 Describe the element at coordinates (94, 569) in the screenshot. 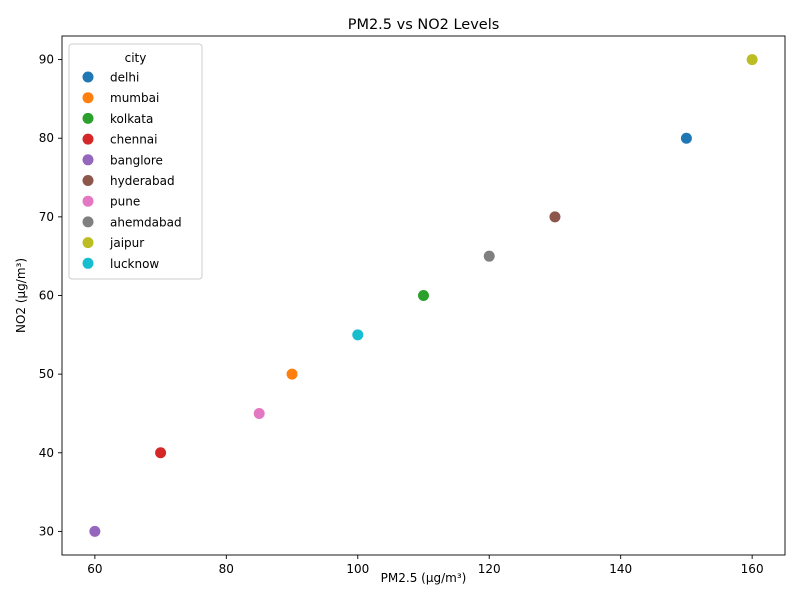

I see `x-tick-label: 60` at that location.